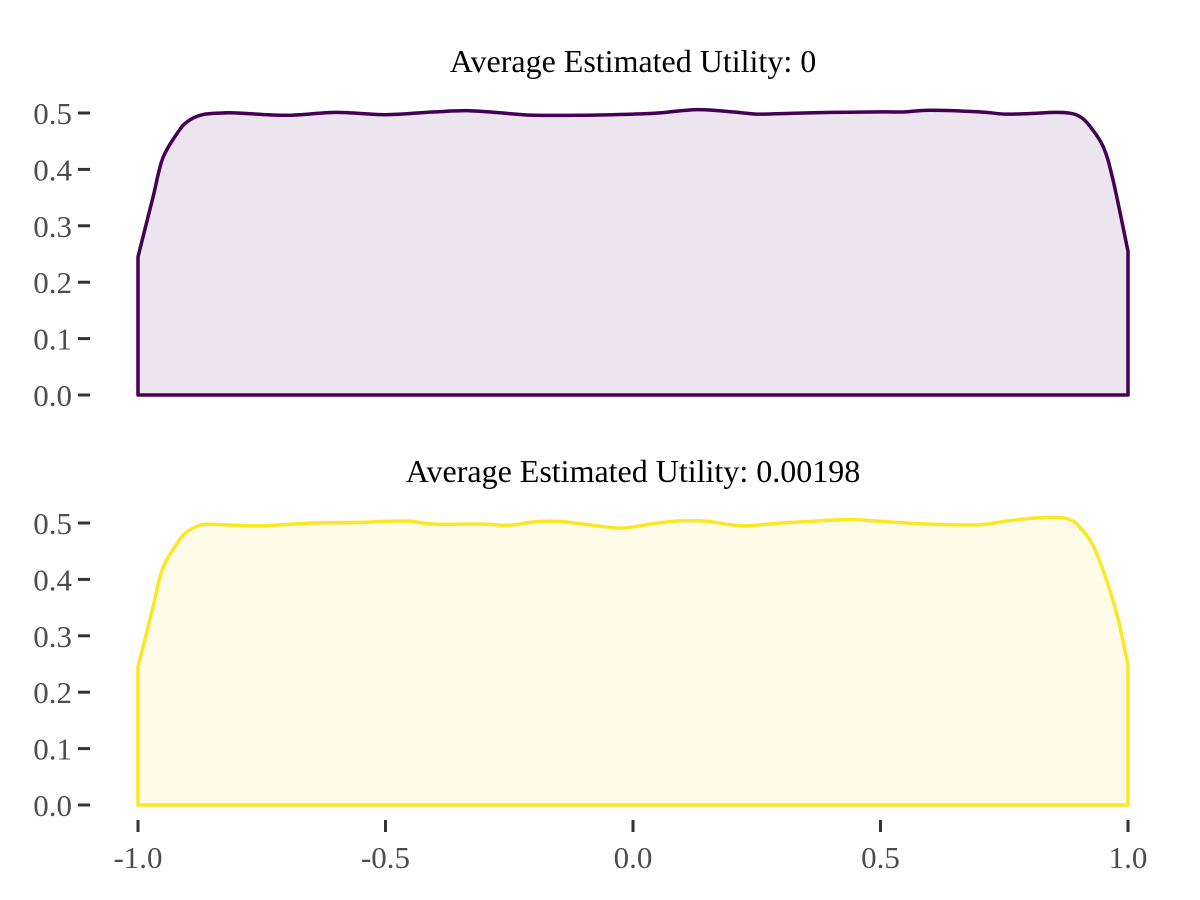 The height and width of the screenshot is (900, 1200). Describe the element at coordinates (385, 857) in the screenshot. I see `x-tick-label: -0.5` at that location.